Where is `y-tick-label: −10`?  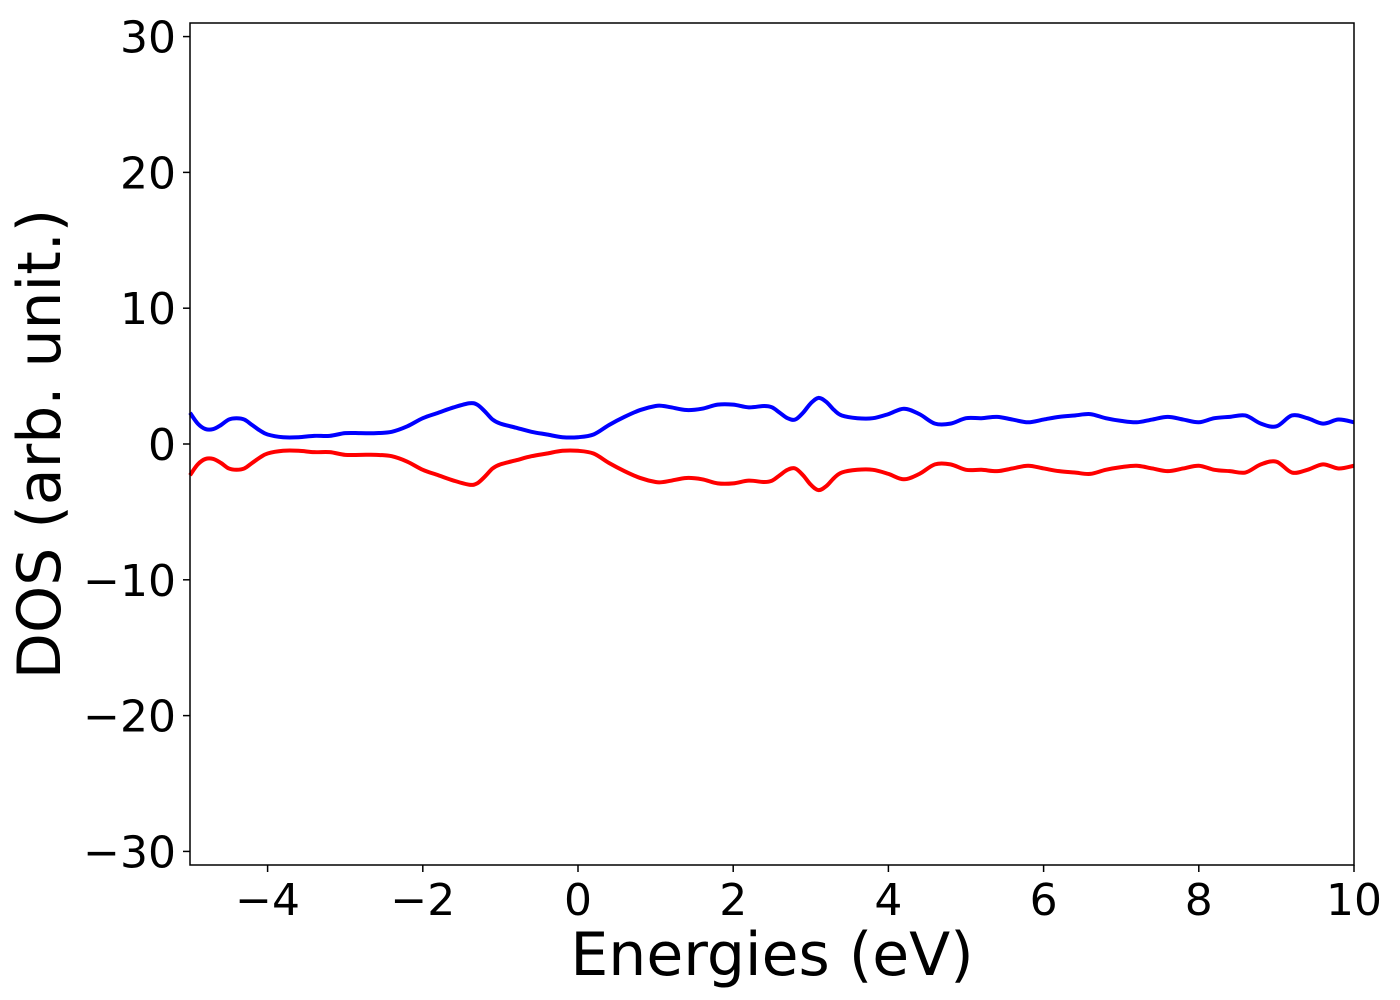 y-tick-label: −10 is located at coordinates (129, 581).